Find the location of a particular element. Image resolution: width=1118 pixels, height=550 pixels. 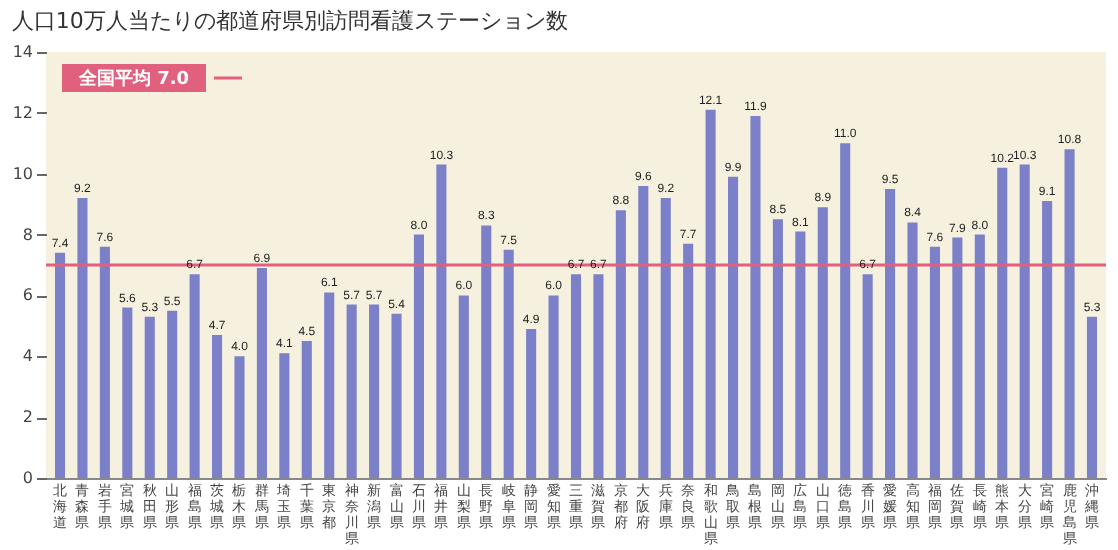

y-tick-label: 8 is located at coordinates (27, 234).